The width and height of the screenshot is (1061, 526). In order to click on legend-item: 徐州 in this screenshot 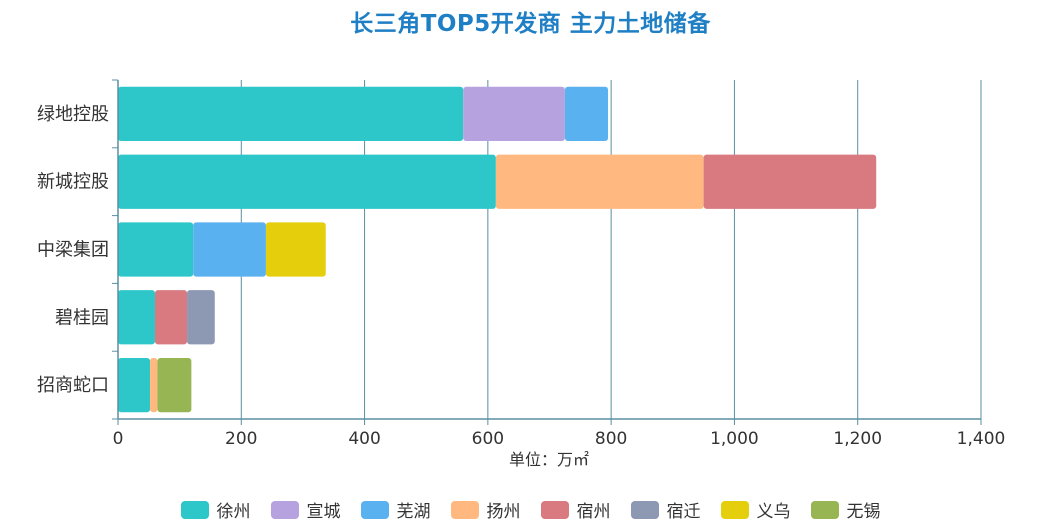, I will do `click(215, 509)`.